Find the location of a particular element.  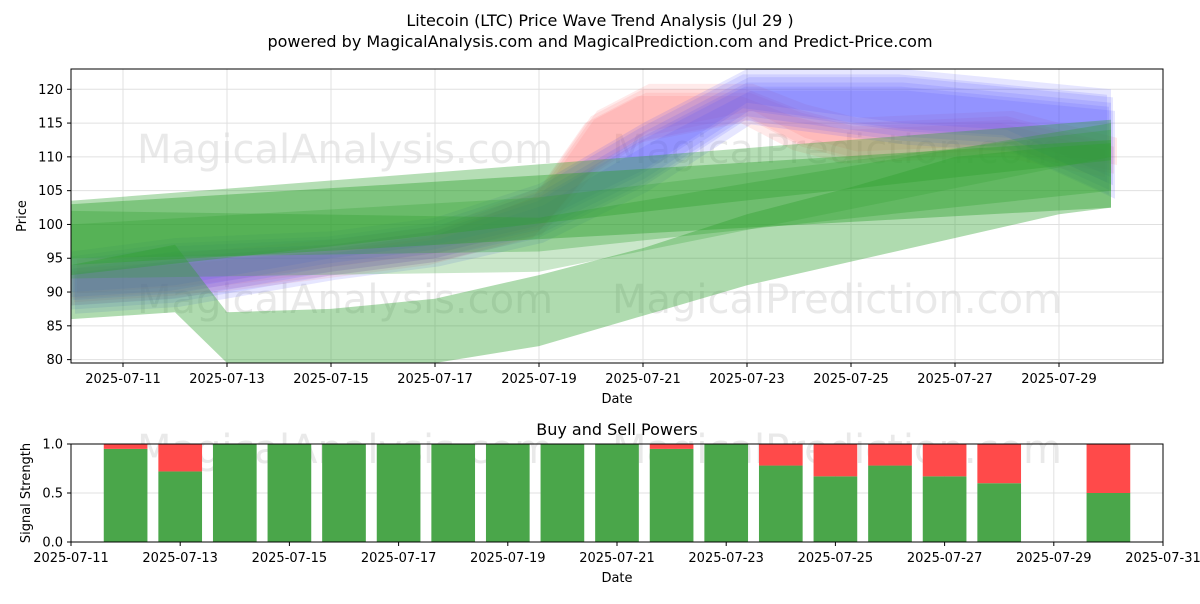

signal-x-tick-label: 2025-07-31 is located at coordinates (1162, 558).